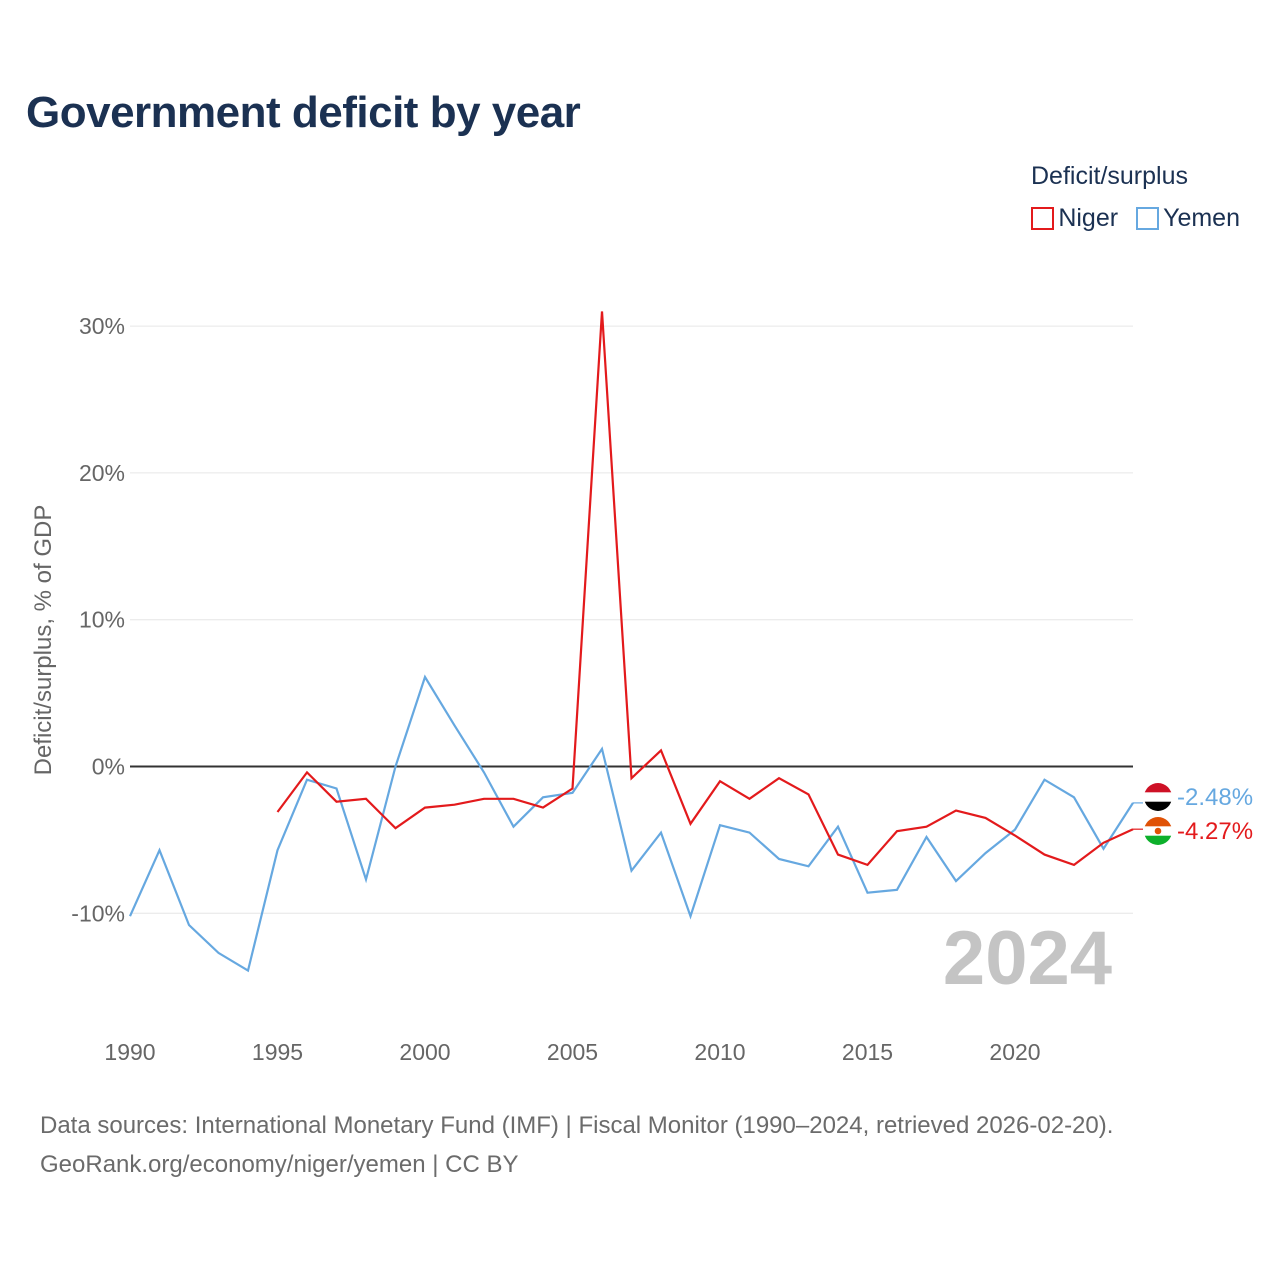 The height and width of the screenshot is (1280, 1280). Describe the element at coordinates (867, 1052) in the screenshot. I see `x-tick-label: 2015` at that location.